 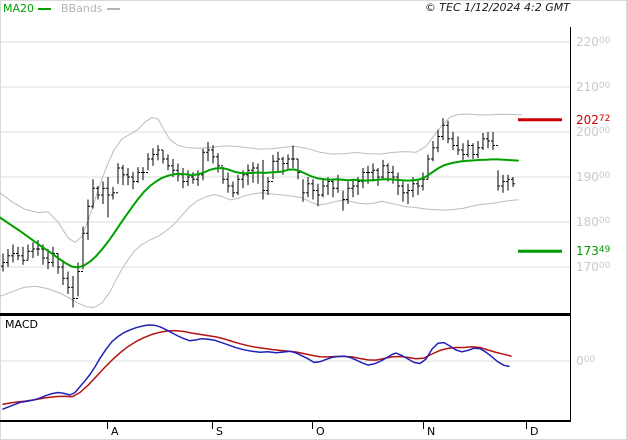 I want to click on month-label: N, so click(x=431, y=431).